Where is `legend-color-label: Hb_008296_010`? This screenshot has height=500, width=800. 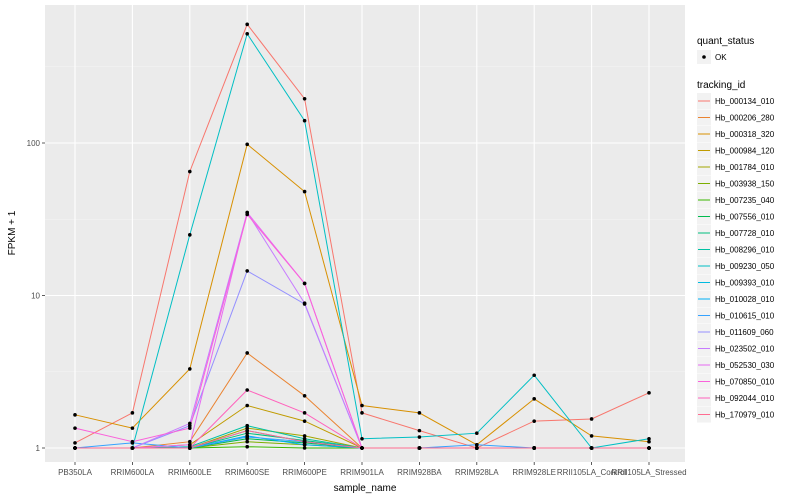 legend-color-label: Hb_008296_010 is located at coordinates (745, 250).